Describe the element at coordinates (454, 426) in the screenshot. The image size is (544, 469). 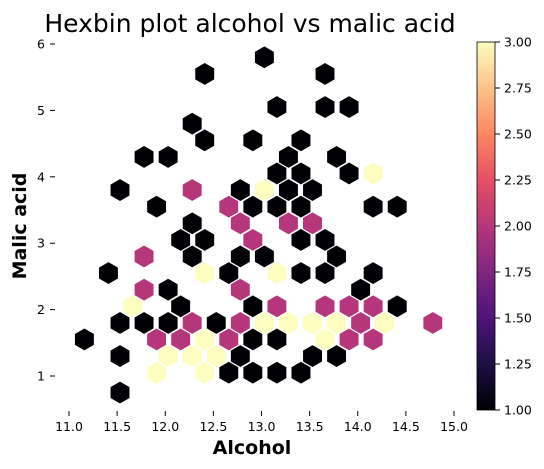
I see `x-tick-label: 15.0` at that location.